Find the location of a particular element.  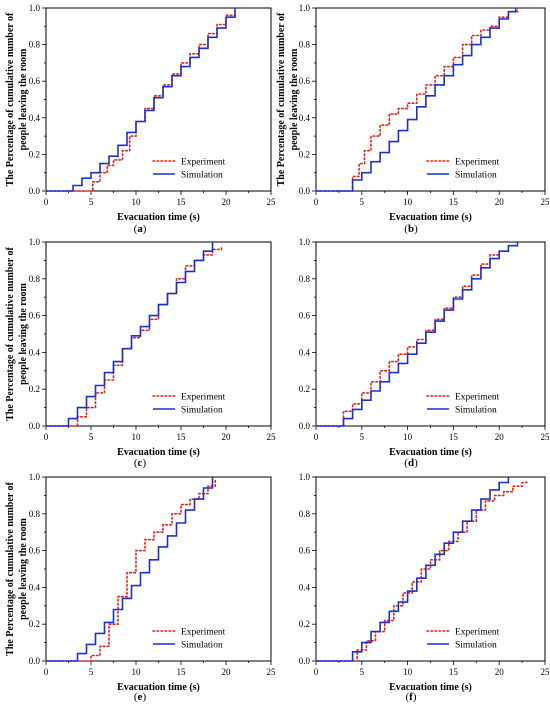

x-tick-label: 0 is located at coordinates (46, 437).